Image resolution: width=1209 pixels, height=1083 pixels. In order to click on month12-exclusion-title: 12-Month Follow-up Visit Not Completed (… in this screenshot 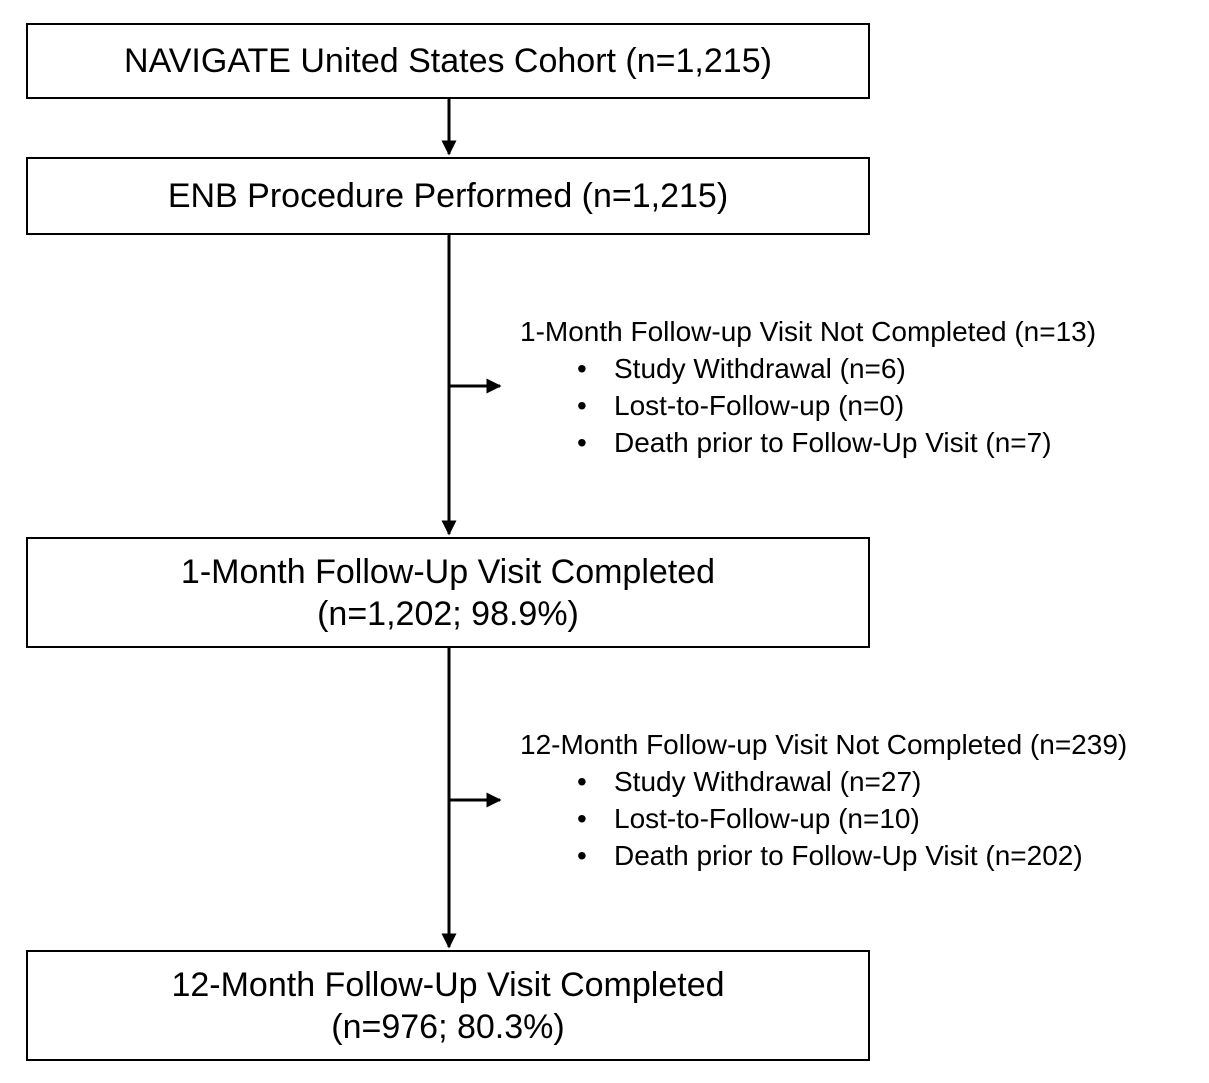, I will do `click(824, 744)`.